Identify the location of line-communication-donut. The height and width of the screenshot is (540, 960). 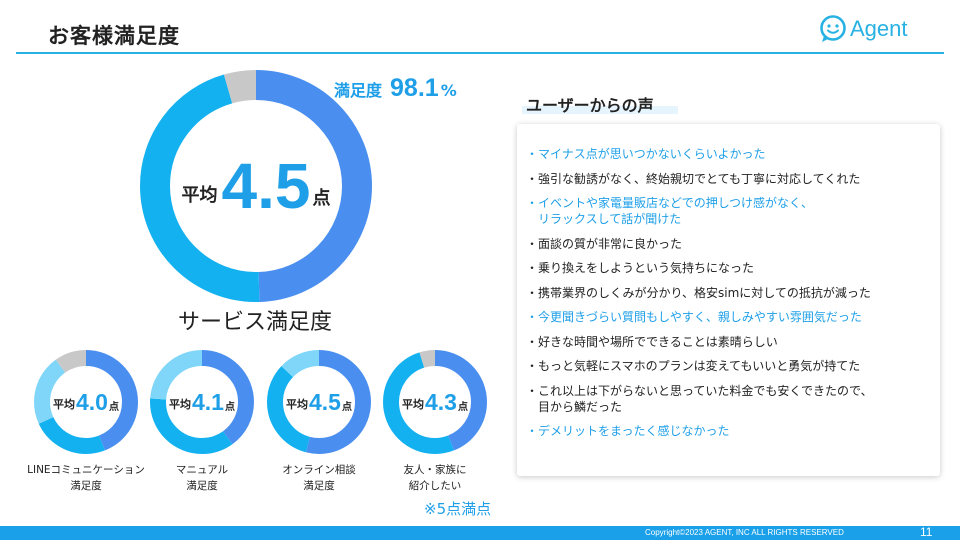
(86, 402).